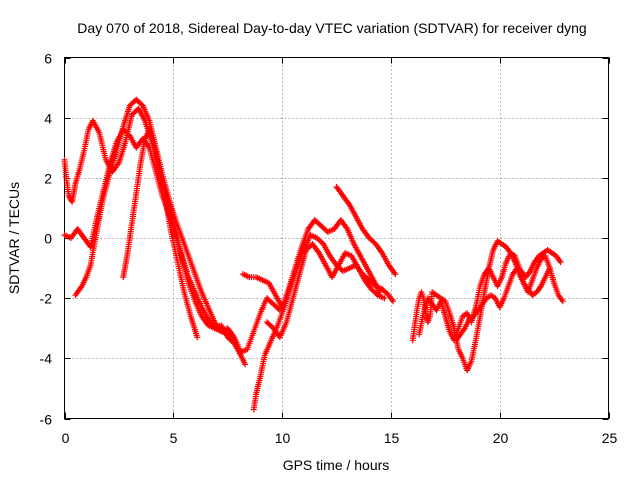  Describe the element at coordinates (610, 438) in the screenshot. I see `x-tick-label: 25` at that location.